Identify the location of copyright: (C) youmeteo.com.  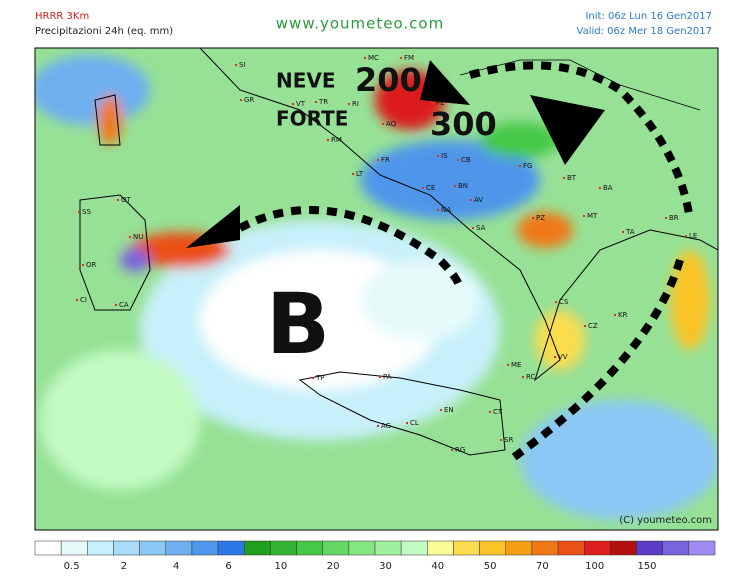
(665, 520).